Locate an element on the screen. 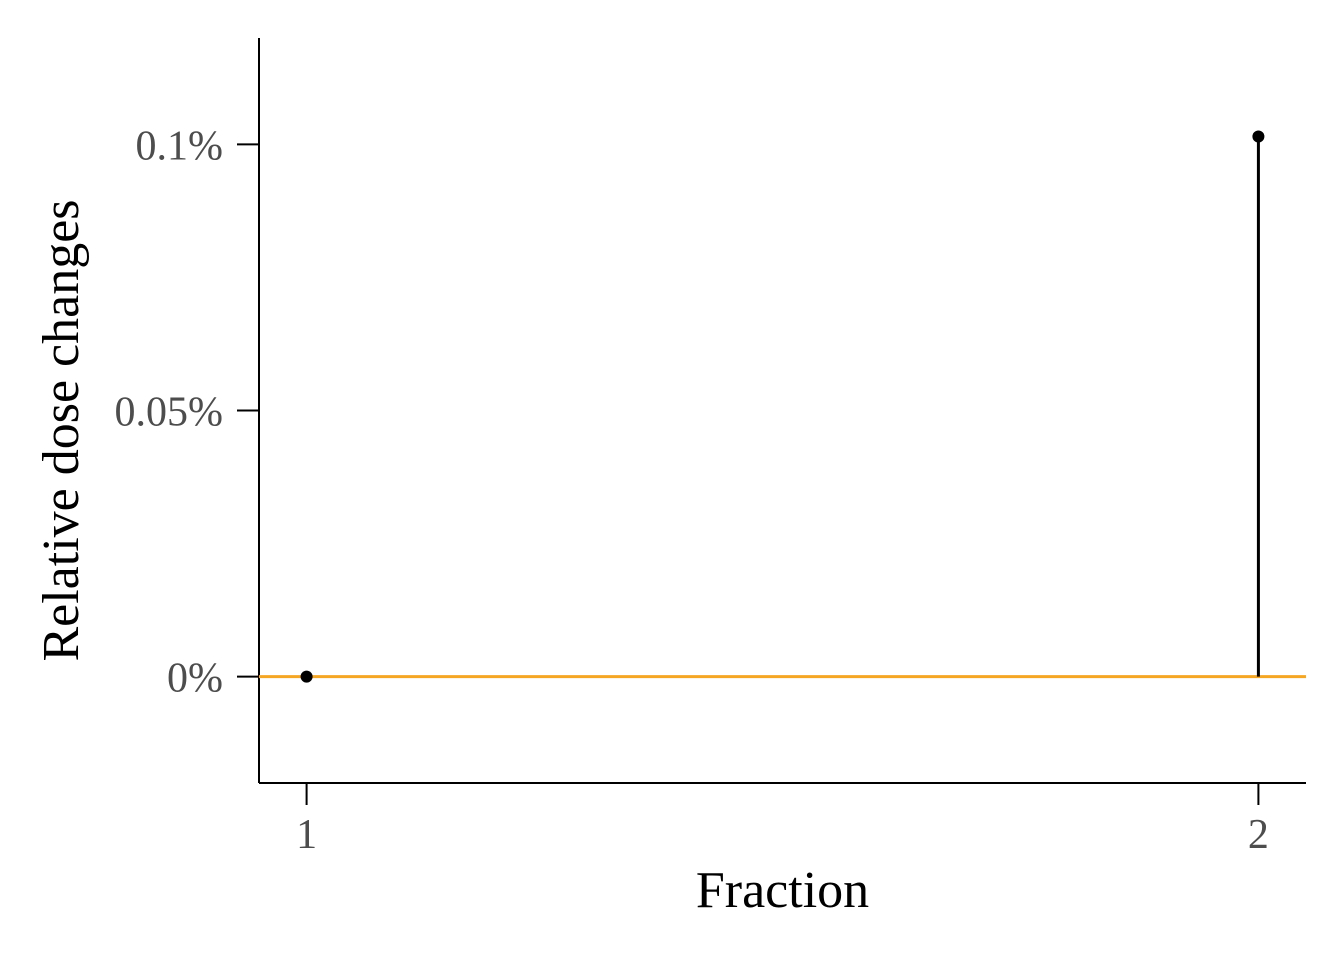 The height and width of the screenshot is (960, 1344). x-tick-label: 2 is located at coordinates (1258, 835).